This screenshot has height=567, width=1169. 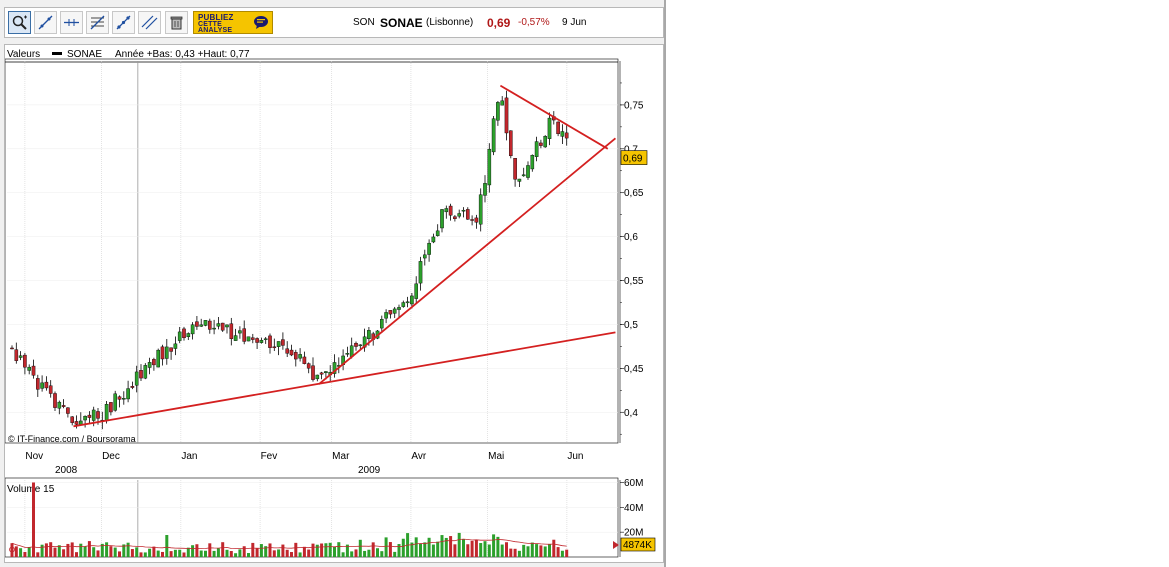 What do you see at coordinates (631, 325) in the screenshot?
I see `y-tick-label: 0,5` at bounding box center [631, 325].